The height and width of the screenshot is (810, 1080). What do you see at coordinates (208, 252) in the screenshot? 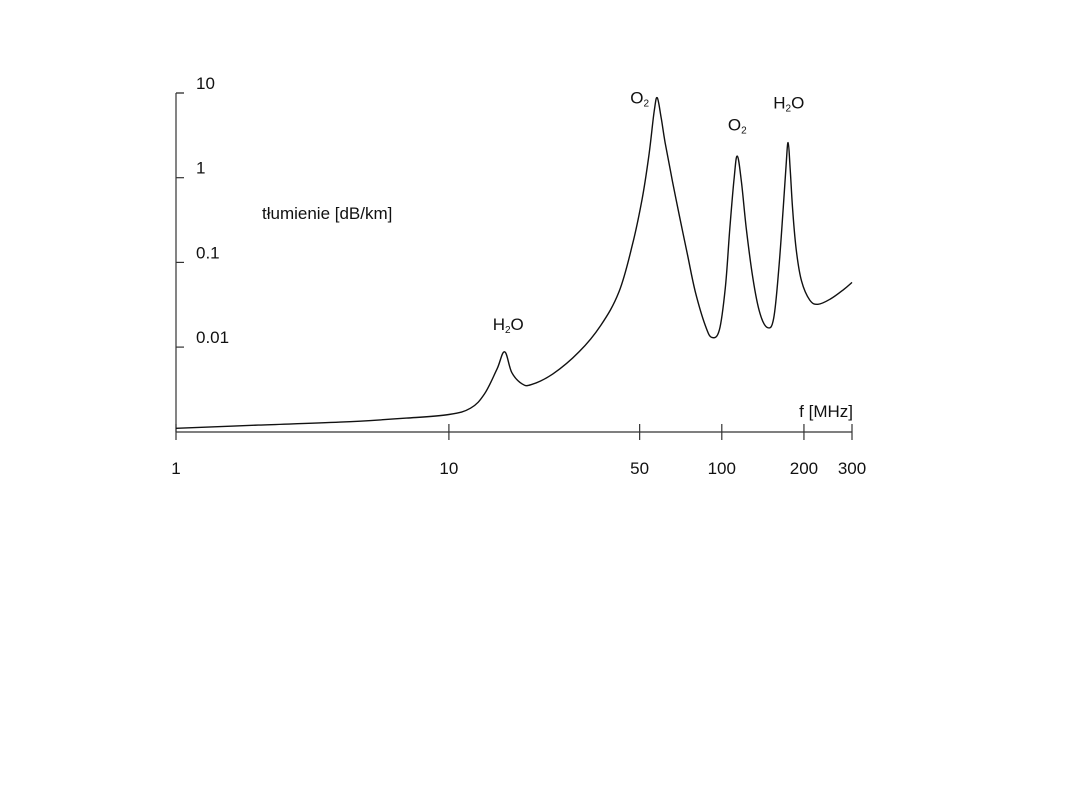
I see `y-tick-label: 0.1` at bounding box center [208, 252].